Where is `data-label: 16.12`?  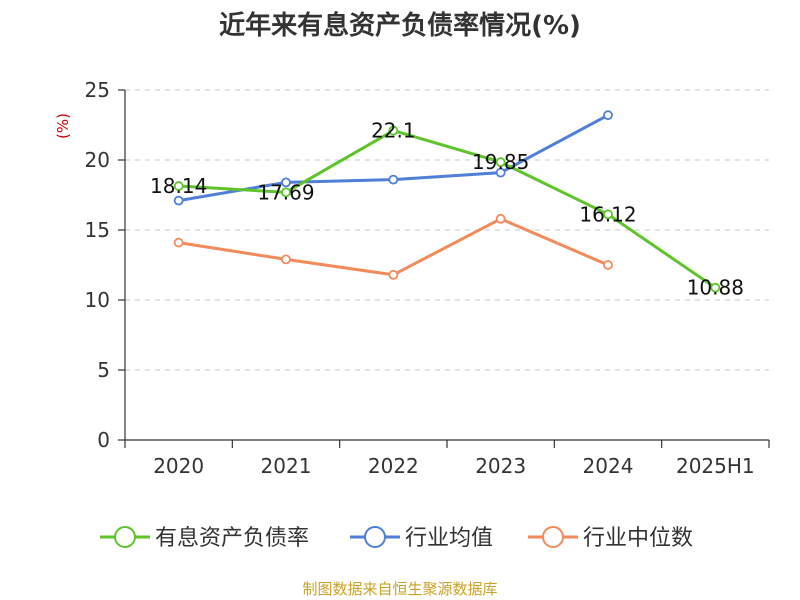 data-label: 16.12 is located at coordinates (607, 214).